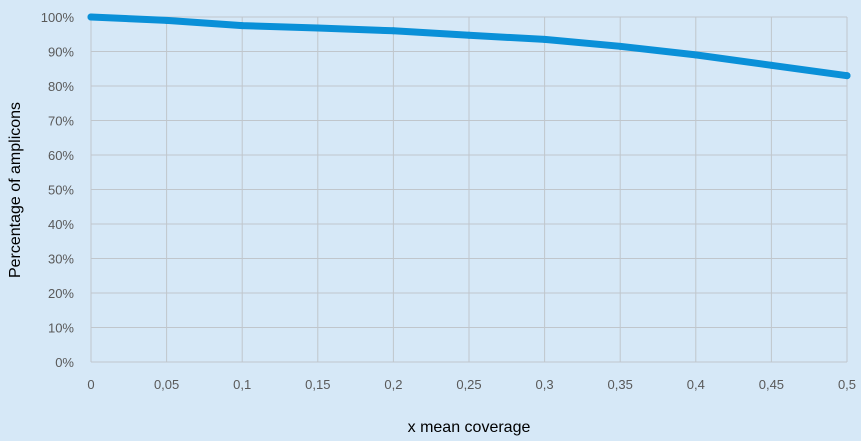  Describe the element at coordinates (620, 384) in the screenshot. I see `x-tick-label: 0,35` at that location.